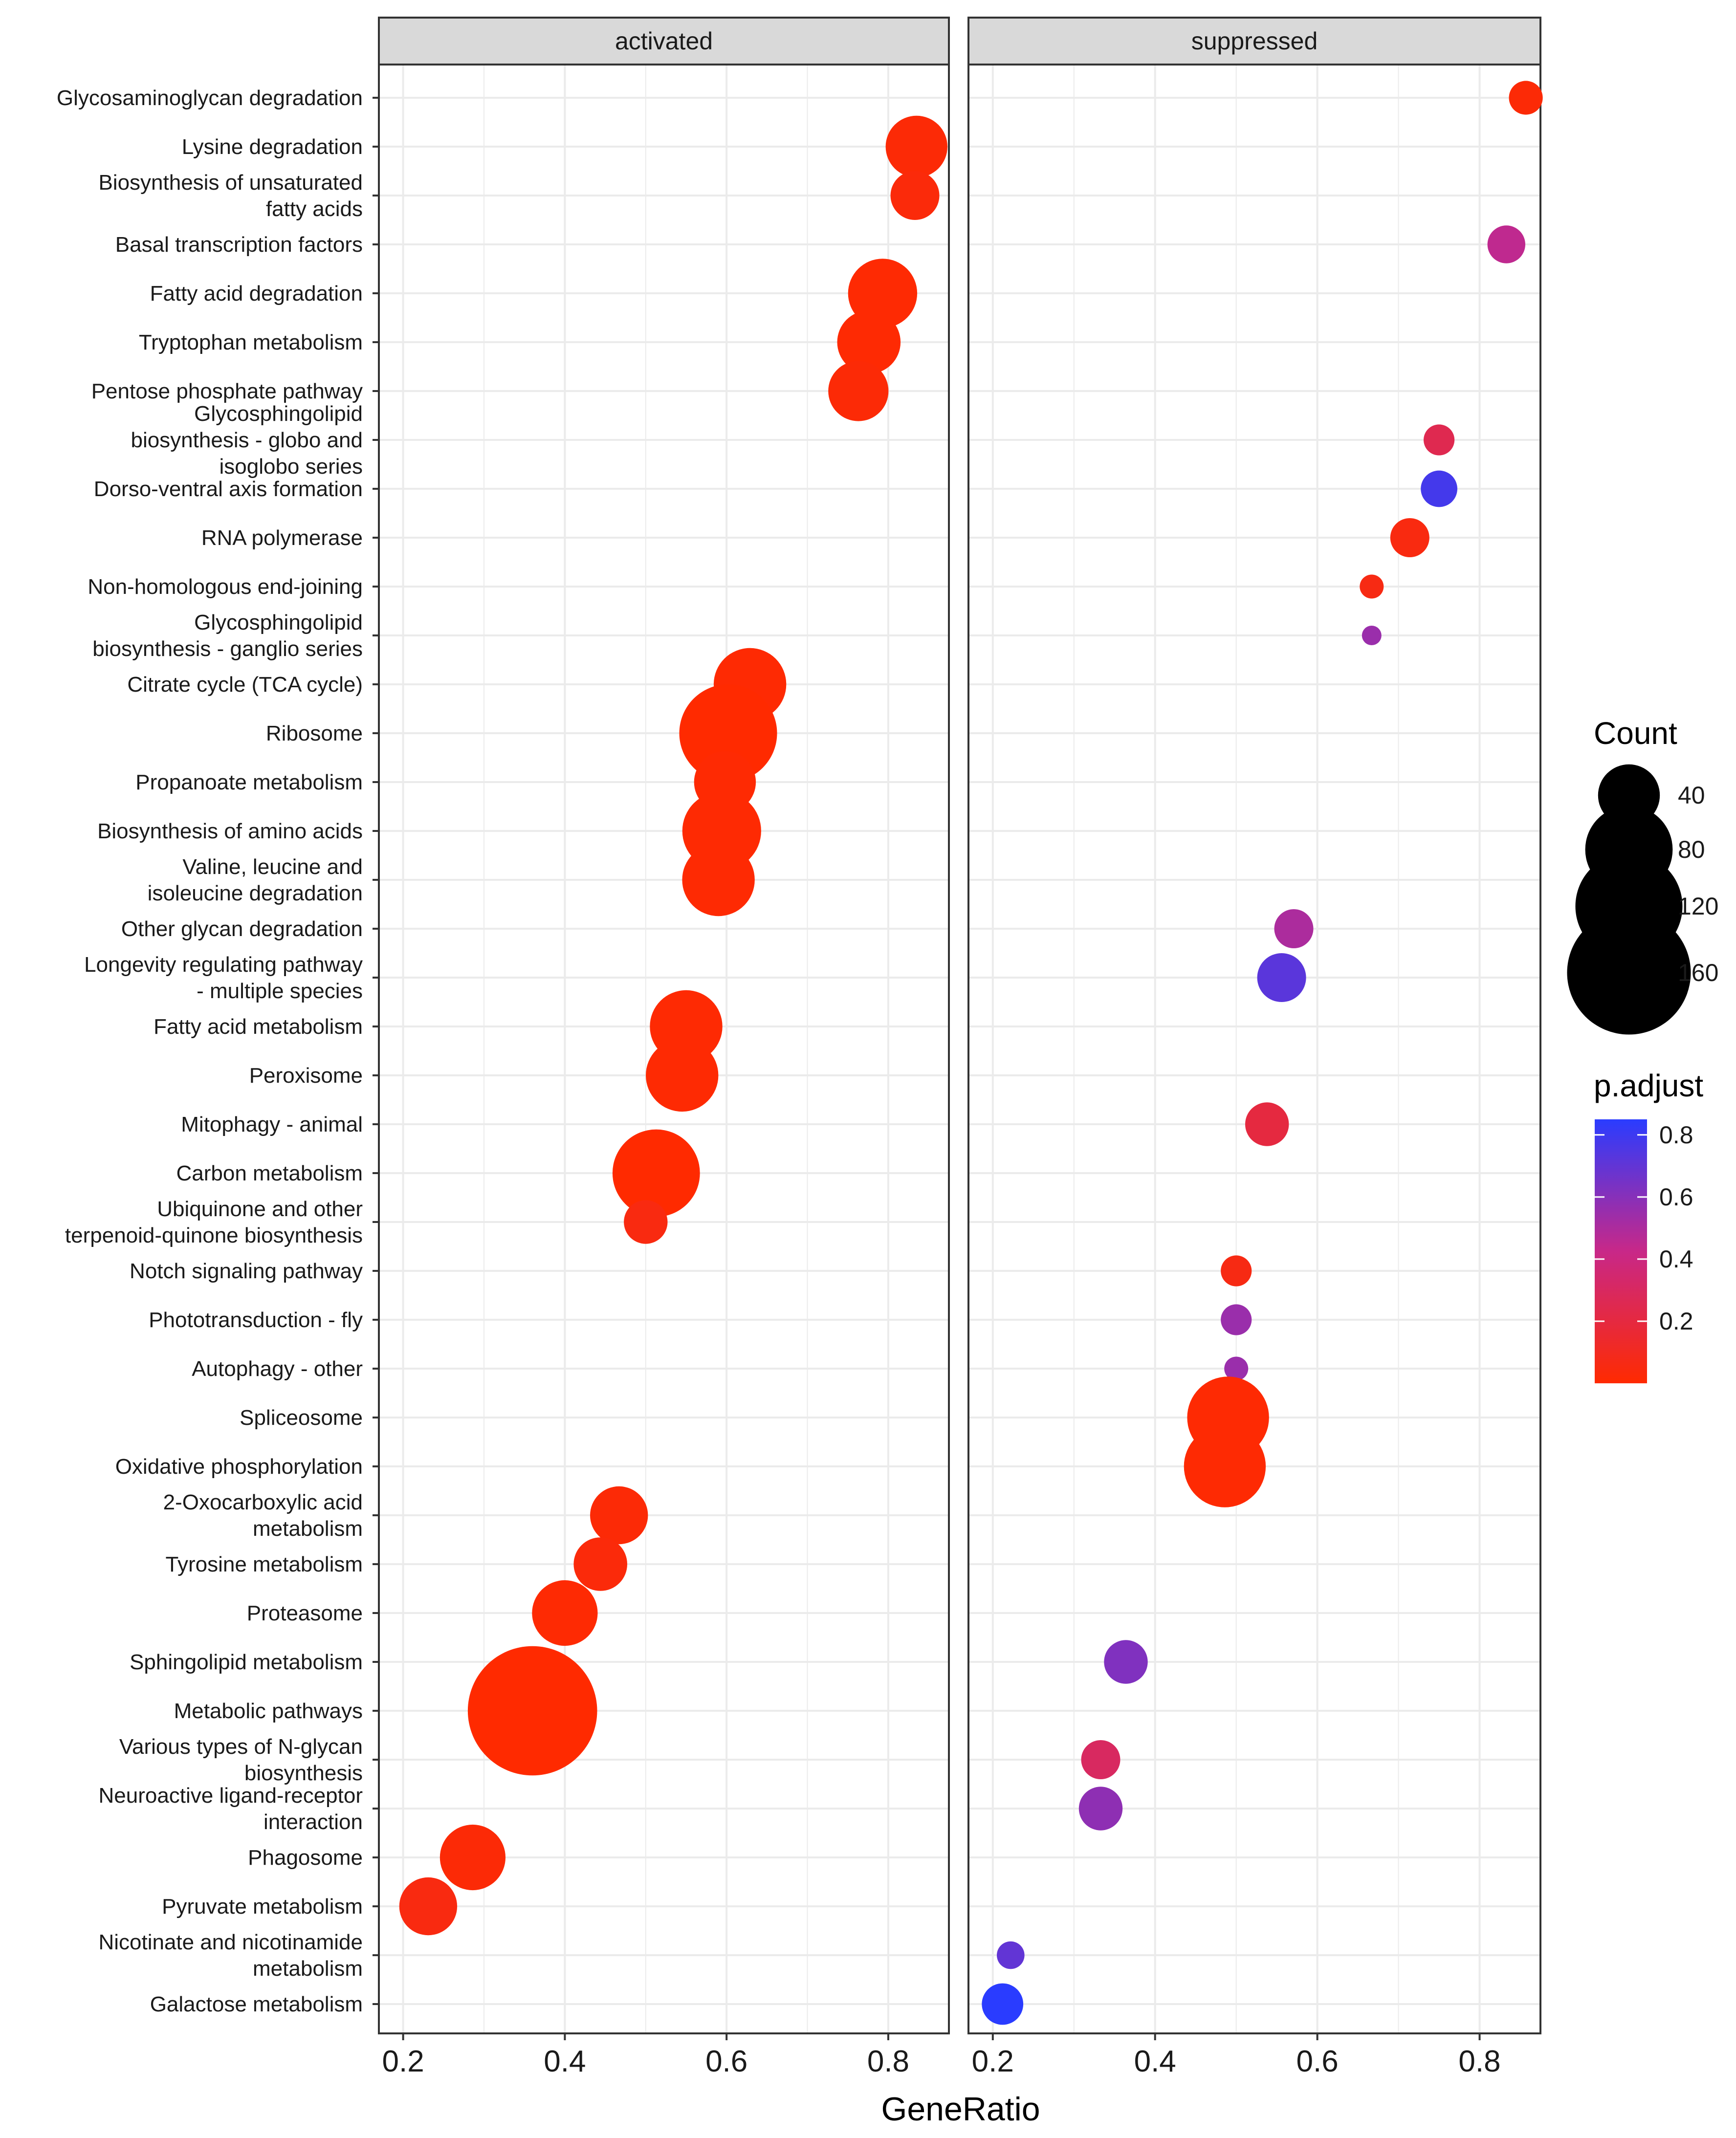 This screenshot has height=2138, width=1736. Describe the element at coordinates (961, 2109) in the screenshot. I see `x-axis-title: GeneRatio` at that location.